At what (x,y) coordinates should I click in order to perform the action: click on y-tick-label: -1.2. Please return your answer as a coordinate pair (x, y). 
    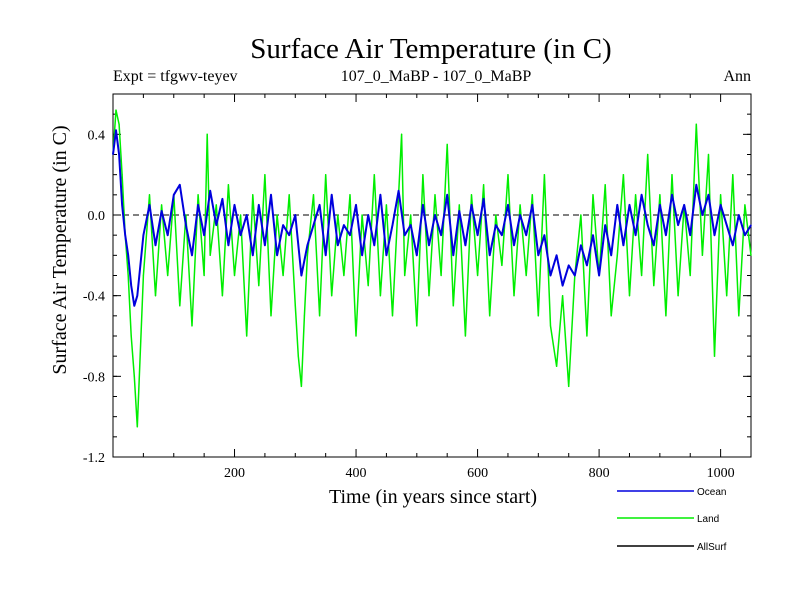
    Looking at the image, I should click on (94, 458).